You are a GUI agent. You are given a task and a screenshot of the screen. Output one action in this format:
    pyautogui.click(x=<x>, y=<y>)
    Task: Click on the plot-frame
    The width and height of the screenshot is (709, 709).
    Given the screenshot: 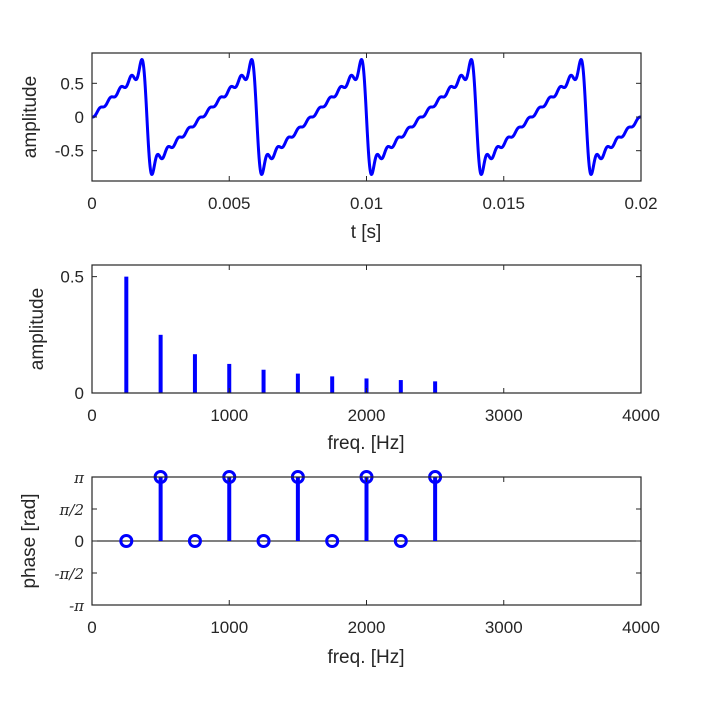 What is the action you would take?
    pyautogui.click(x=366, y=329)
    